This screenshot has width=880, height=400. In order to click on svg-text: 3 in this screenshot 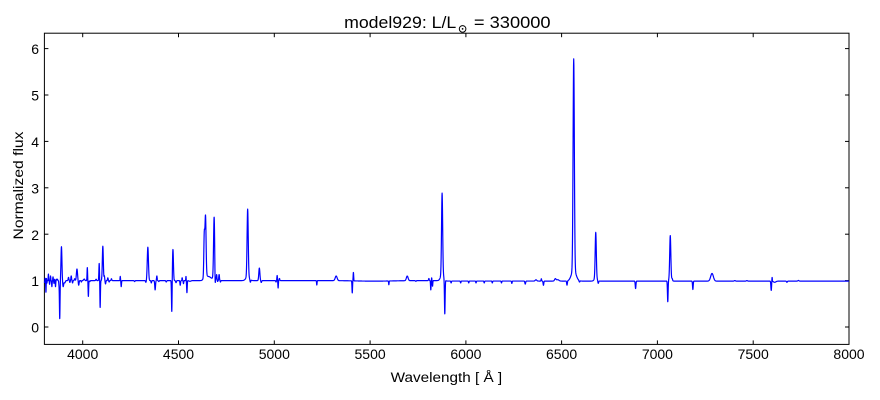, I will do `click(35, 188)`.